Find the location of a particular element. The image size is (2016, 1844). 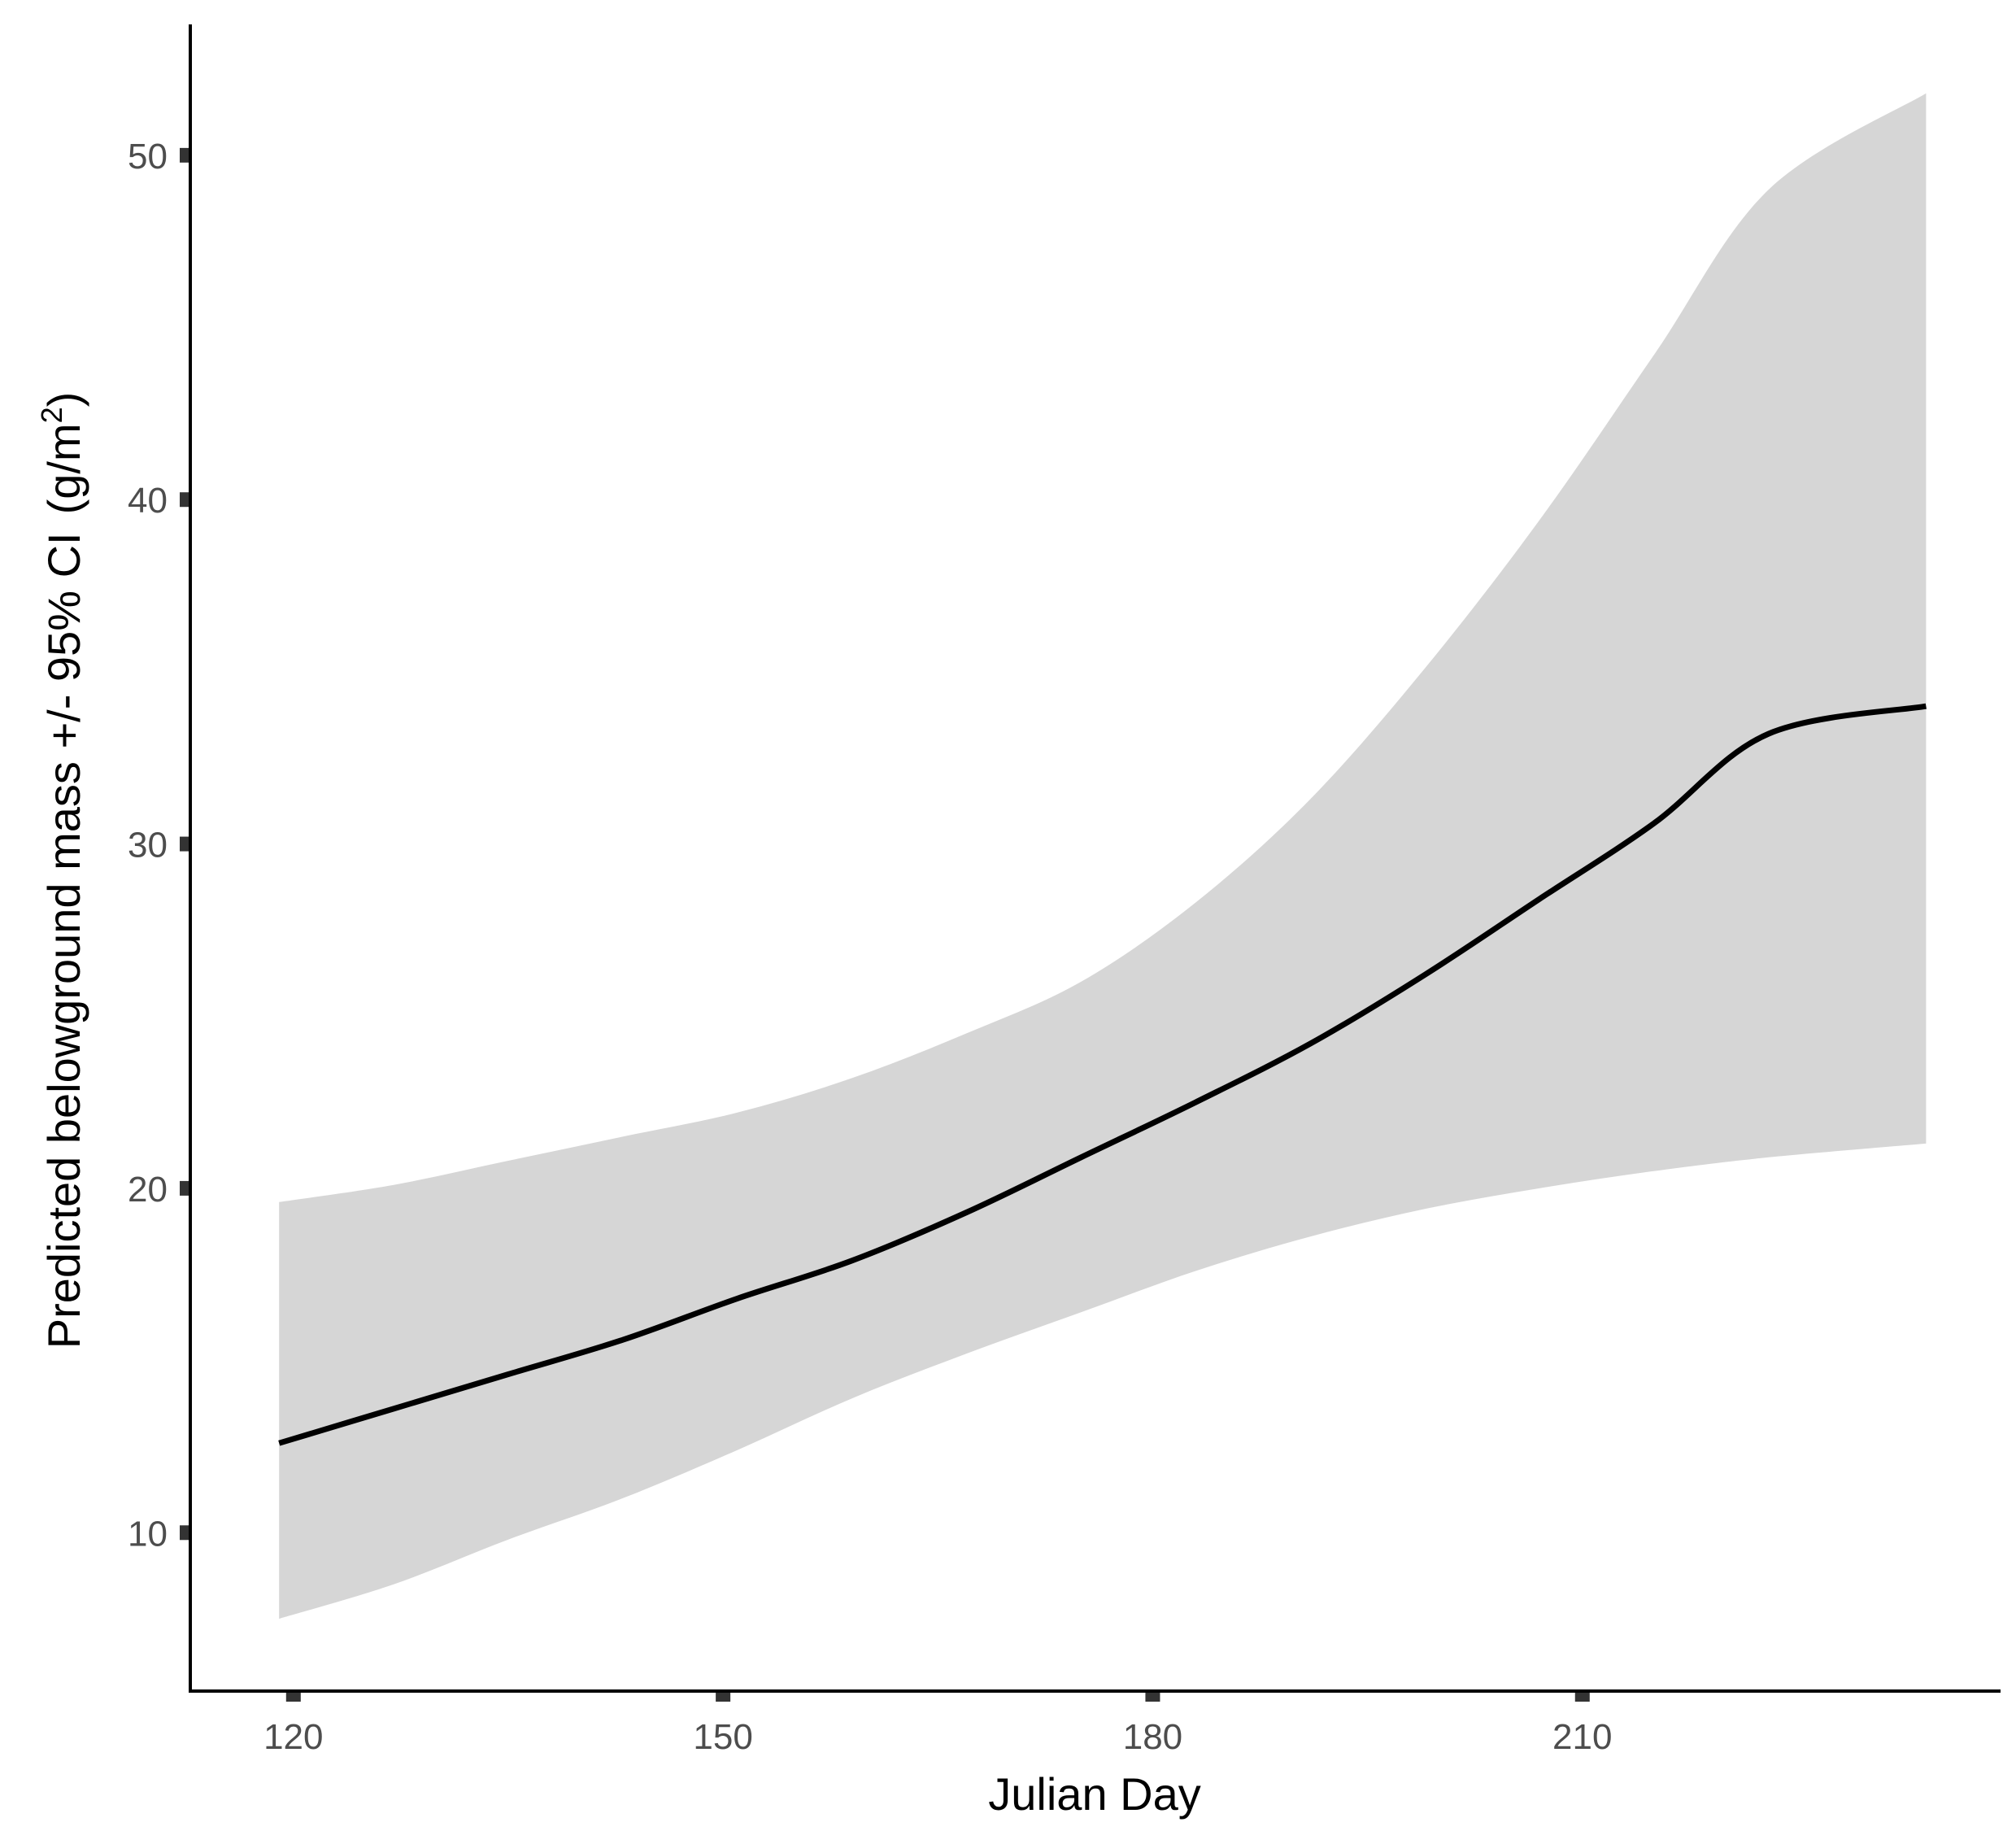

y-tick-label: 10 is located at coordinates (148, 1534).